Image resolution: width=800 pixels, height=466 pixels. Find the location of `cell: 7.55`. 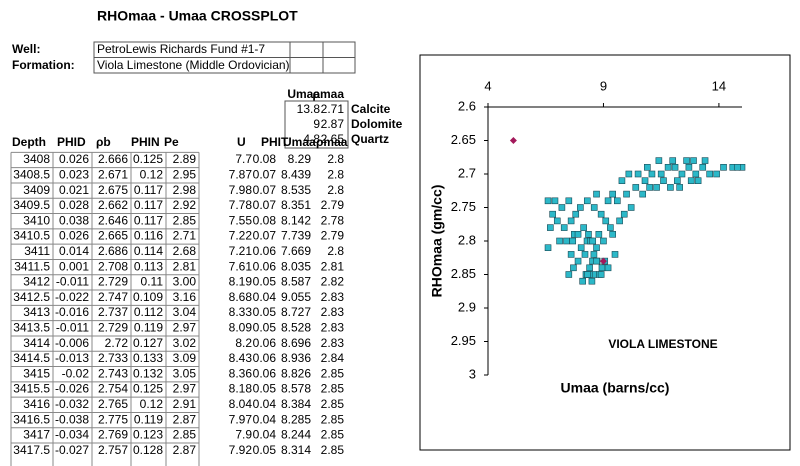

cell: 7.55 is located at coordinates (241, 220).